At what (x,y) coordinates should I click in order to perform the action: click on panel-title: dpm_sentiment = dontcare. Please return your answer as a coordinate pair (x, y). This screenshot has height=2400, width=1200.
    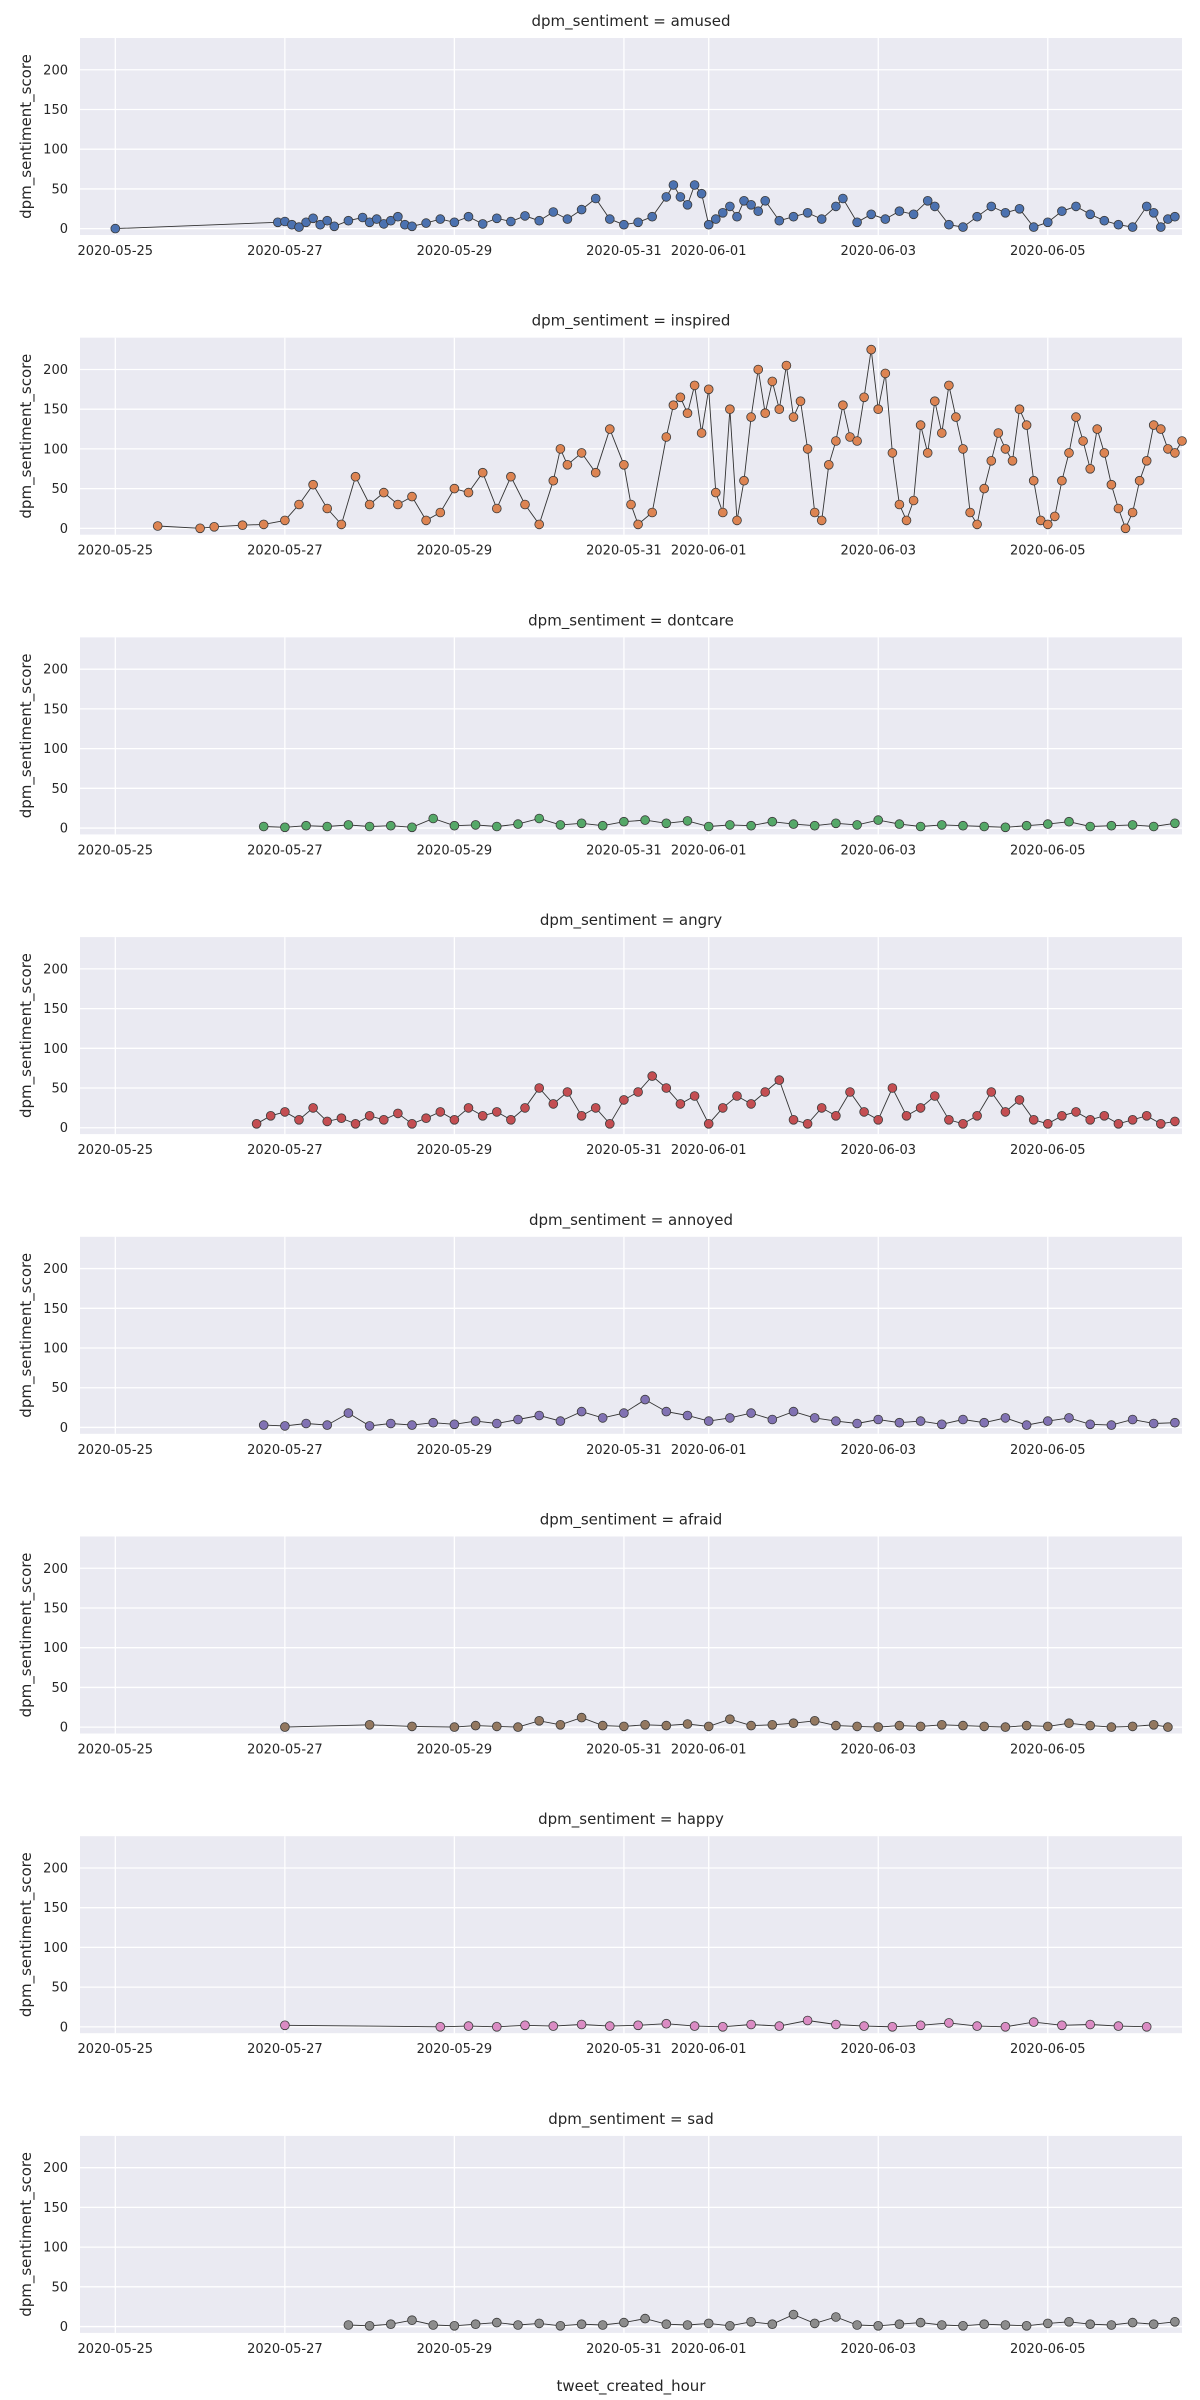
    Looking at the image, I should click on (631, 620).